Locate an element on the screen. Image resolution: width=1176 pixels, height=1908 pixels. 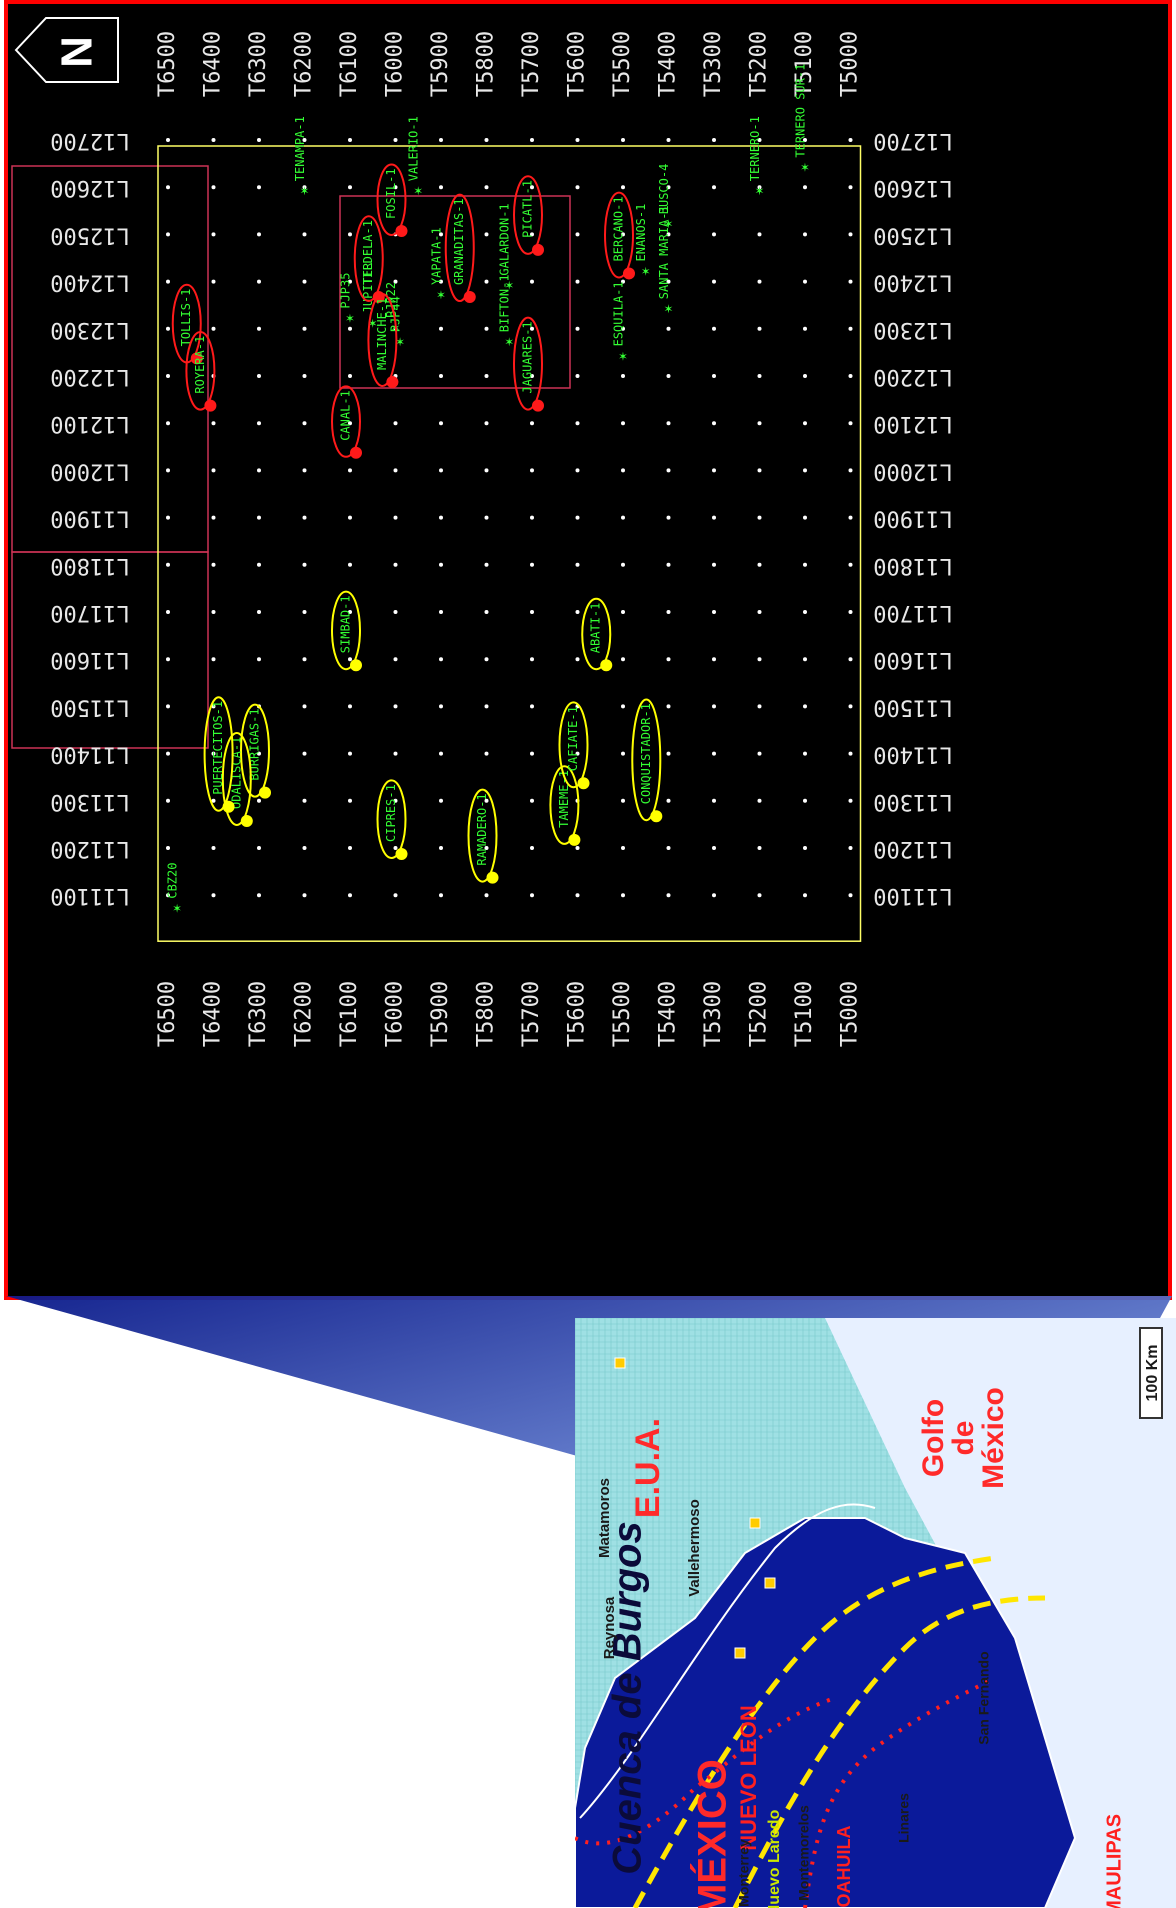
col-label-right: L11600 is located at coordinates (912, 659).